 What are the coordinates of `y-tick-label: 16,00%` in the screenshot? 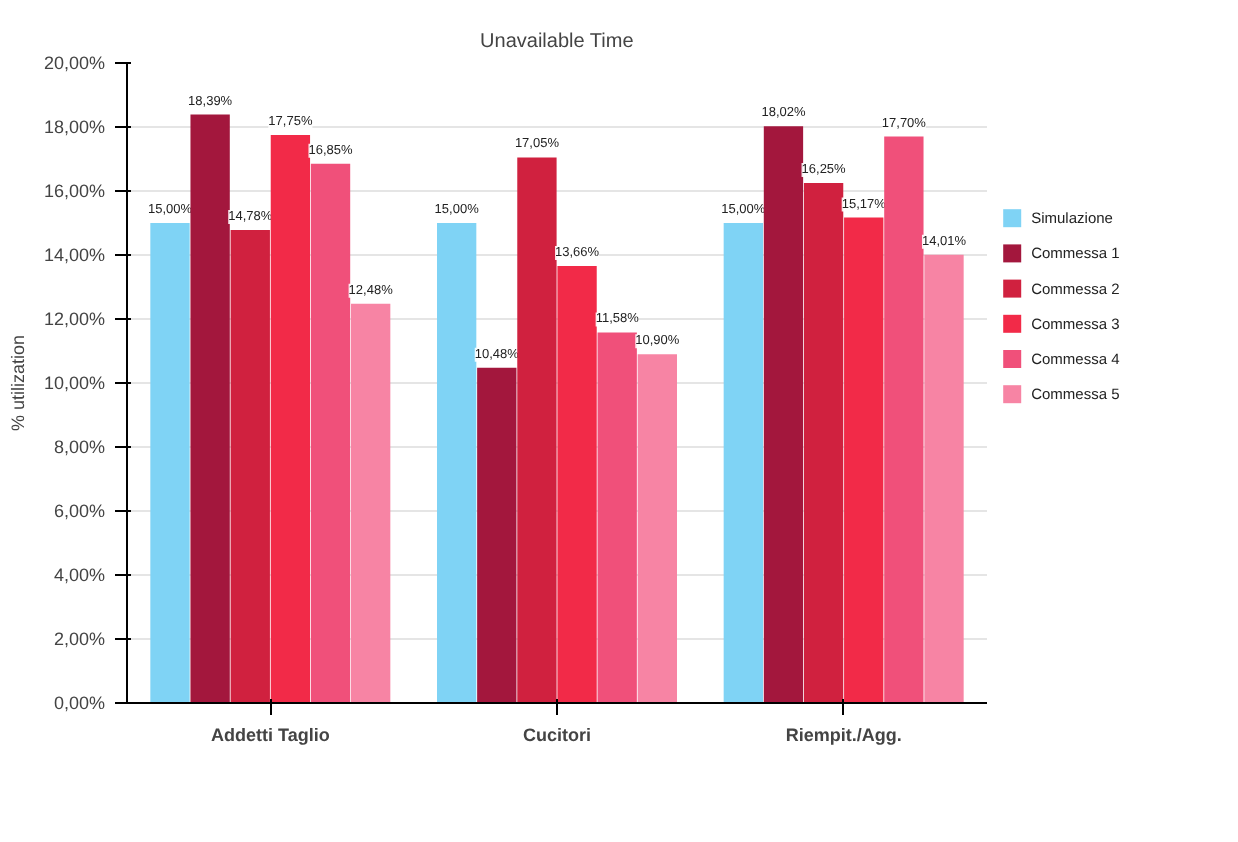 It's located at (74, 191).